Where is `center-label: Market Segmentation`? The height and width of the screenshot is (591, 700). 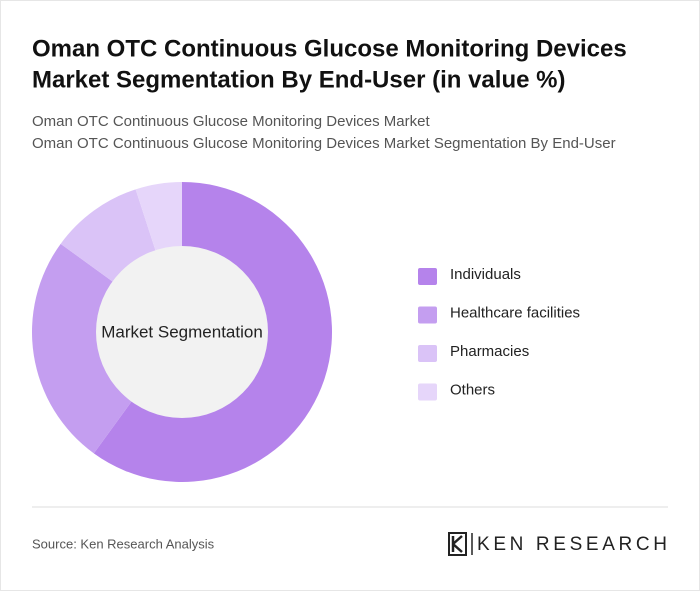
center-label: Market Segmentation is located at coordinates (182, 331).